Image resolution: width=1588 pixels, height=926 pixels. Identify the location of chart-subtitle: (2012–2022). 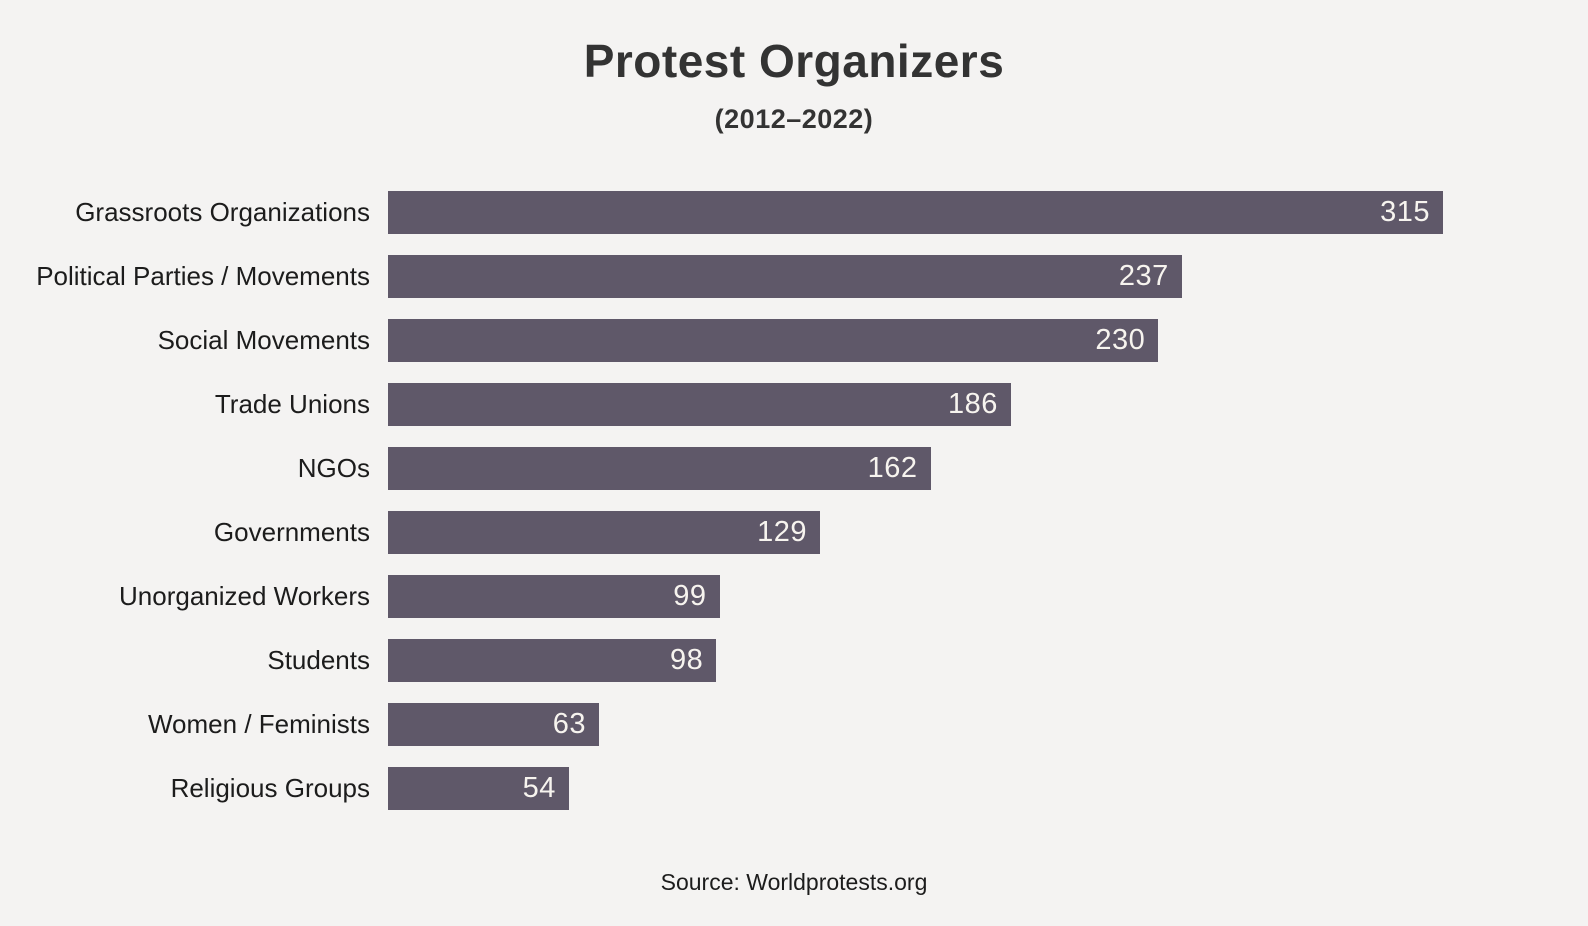
(794, 119).